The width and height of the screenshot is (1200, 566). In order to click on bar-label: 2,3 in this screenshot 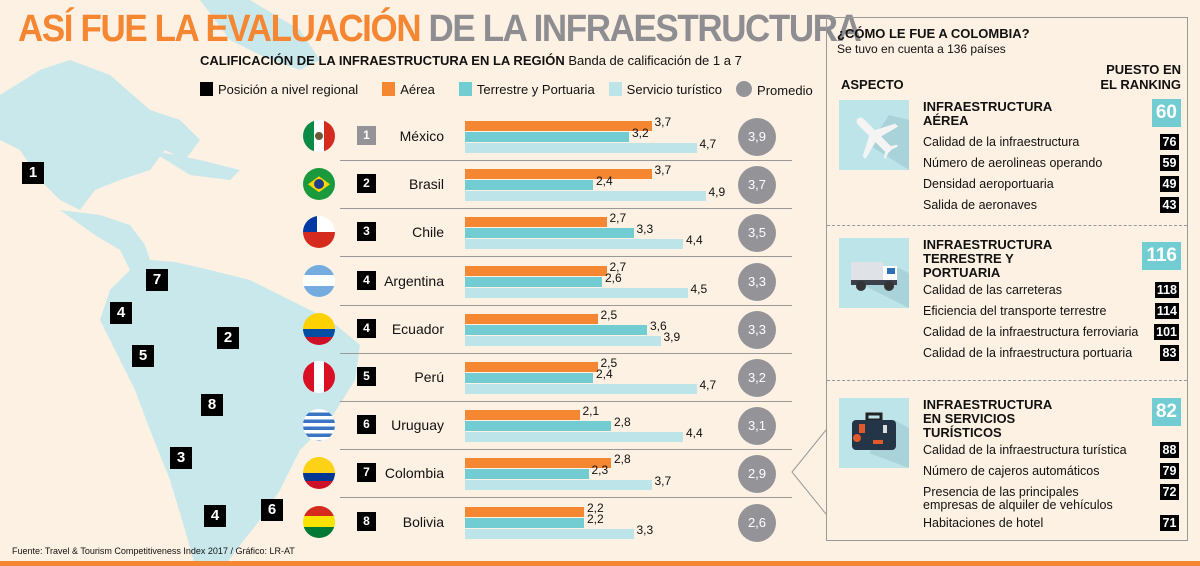, I will do `click(600, 470)`.